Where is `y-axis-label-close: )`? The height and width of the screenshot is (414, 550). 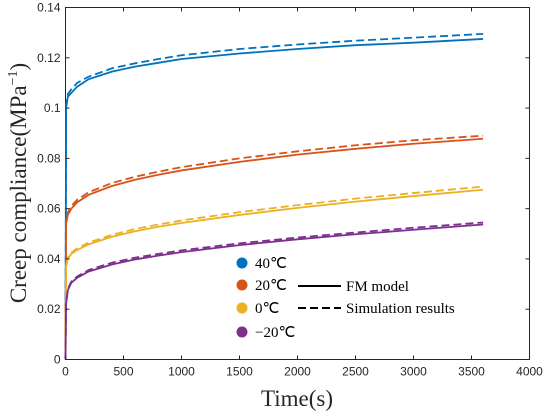
y-axis-label-close: ) is located at coordinates (18, 67).